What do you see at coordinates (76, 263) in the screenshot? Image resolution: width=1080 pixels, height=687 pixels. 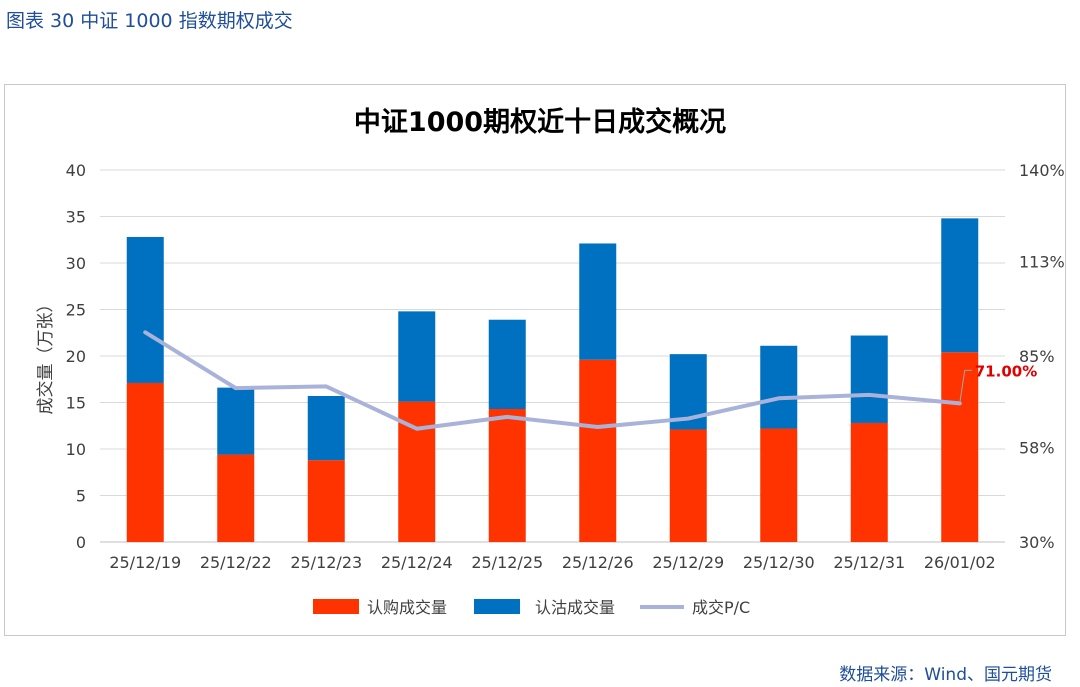 I see `y-tick-label: 30` at bounding box center [76, 263].